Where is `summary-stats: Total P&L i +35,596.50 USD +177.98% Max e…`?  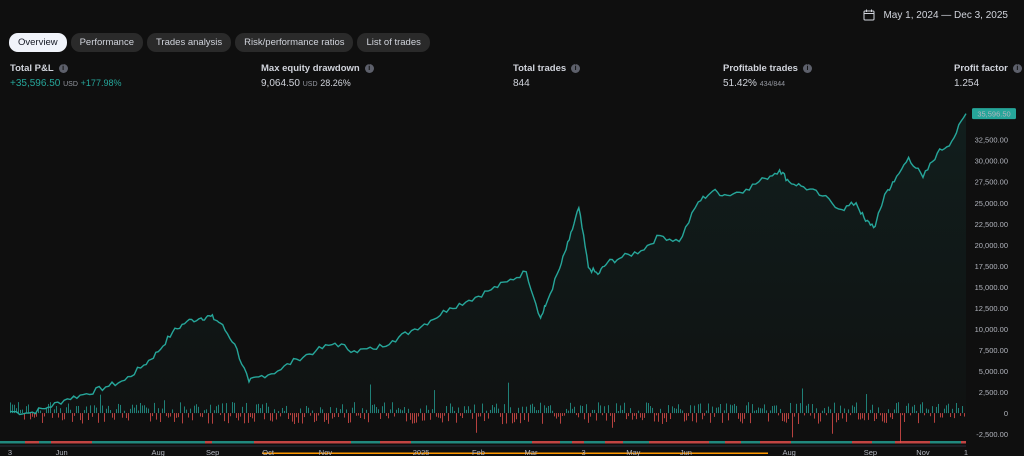
summary-stats: Total P&L i +35,596.50 USD +177.98% Max e… is located at coordinates (512, 78).